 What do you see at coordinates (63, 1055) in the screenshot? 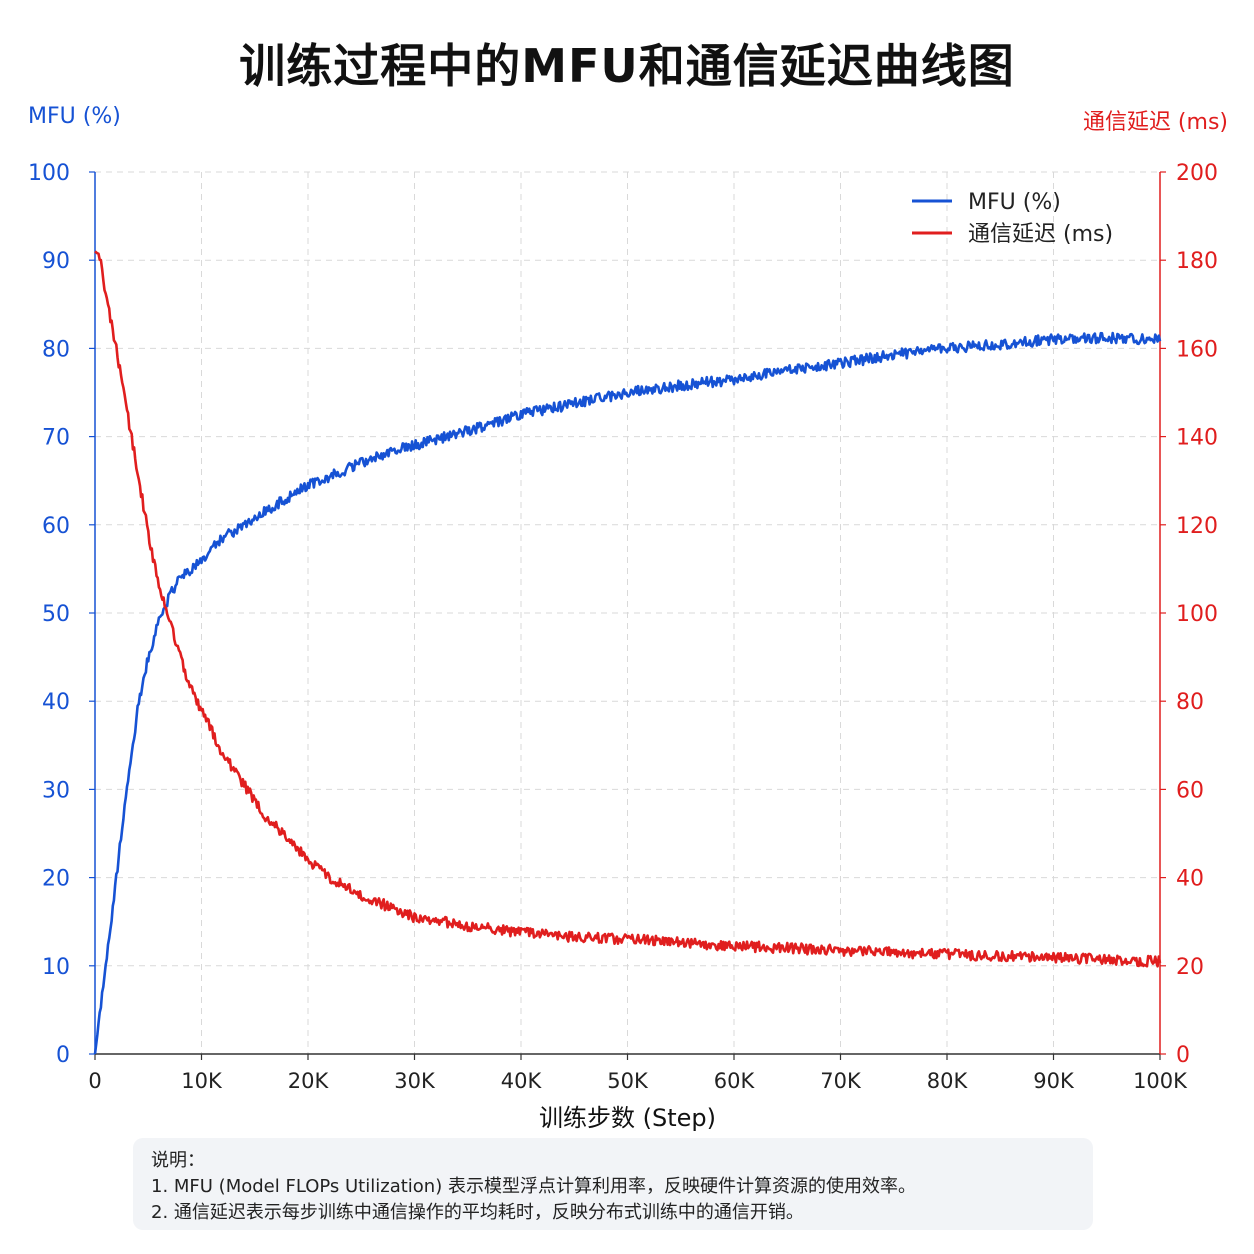
I see `y-left-tick-label: 0` at bounding box center [63, 1055].